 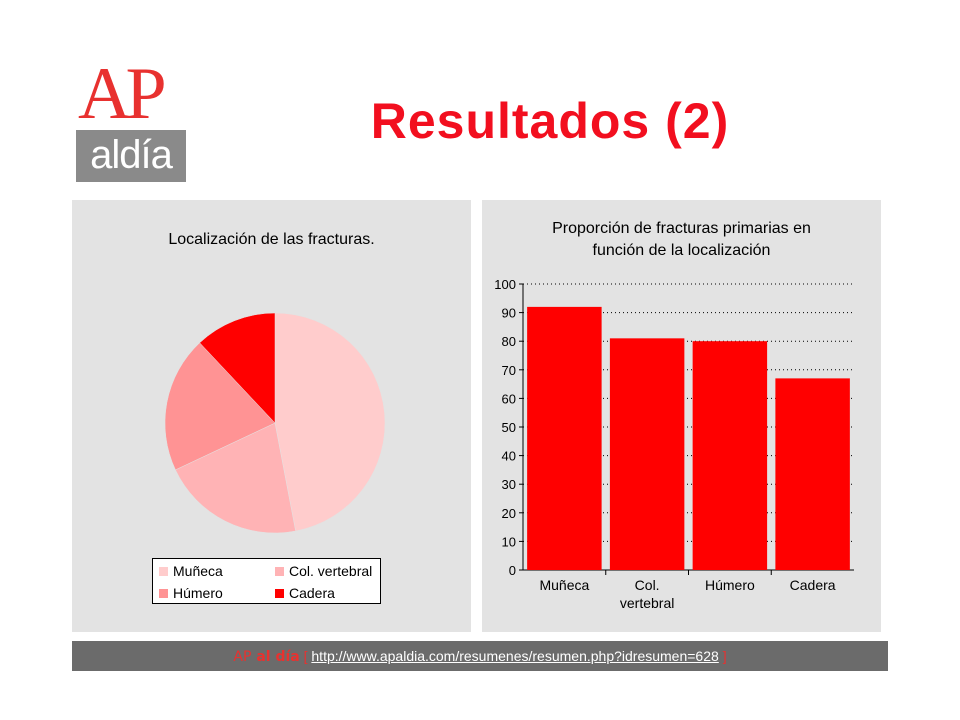 What do you see at coordinates (235, 478) in the screenshot?
I see `pie-slice-col-vertebral` at bounding box center [235, 478].